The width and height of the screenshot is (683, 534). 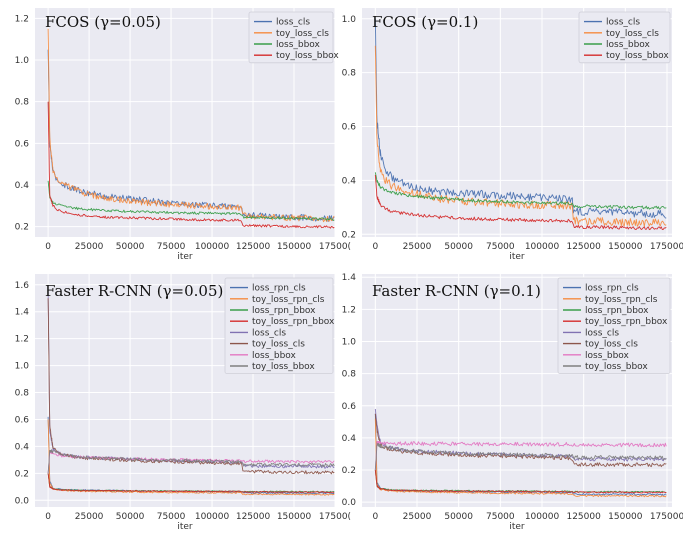 What do you see at coordinates (22, 501) in the screenshot?
I see `y-tick-label: 0.0` at bounding box center [22, 501].